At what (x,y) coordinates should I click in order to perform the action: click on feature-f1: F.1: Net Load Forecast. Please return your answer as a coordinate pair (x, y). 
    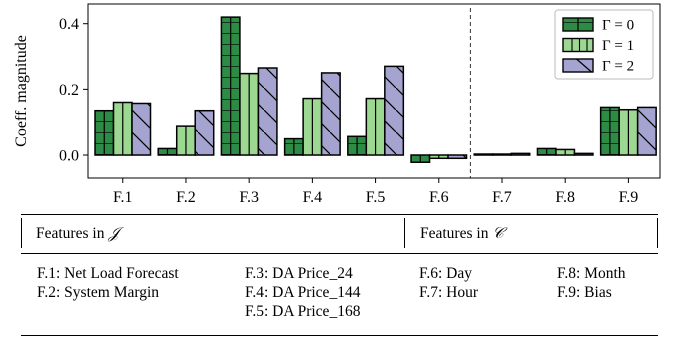
    Looking at the image, I should click on (108, 273).